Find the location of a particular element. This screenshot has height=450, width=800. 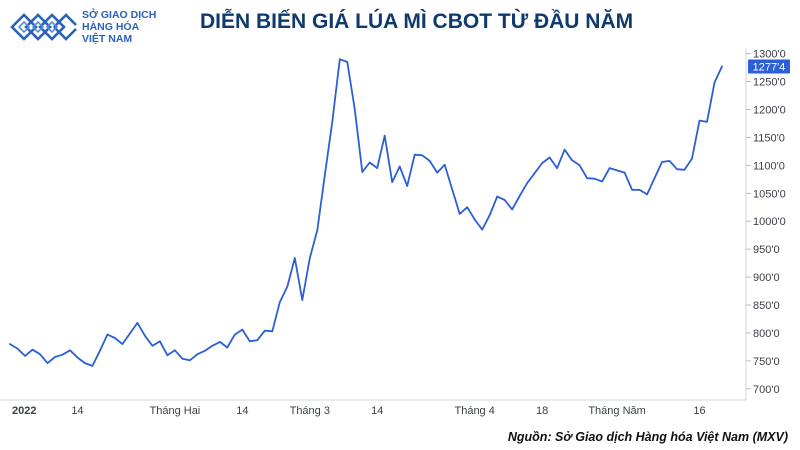

y-tick-label: 1150'0 is located at coordinates (769, 138).